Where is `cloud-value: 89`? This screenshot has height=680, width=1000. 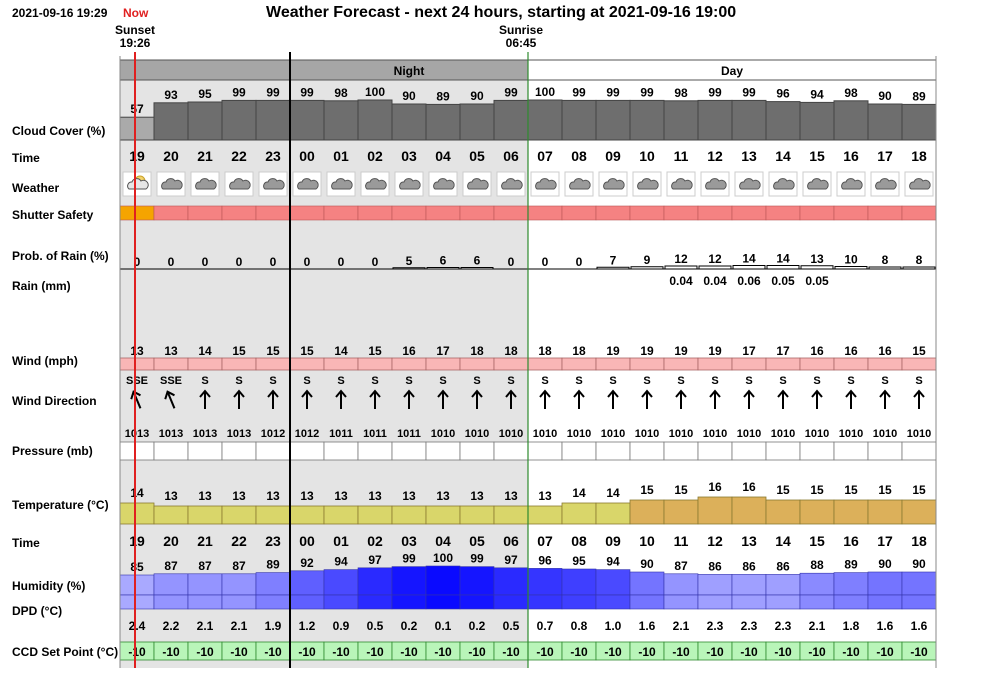 cloud-value: 89 is located at coordinates (919, 96).